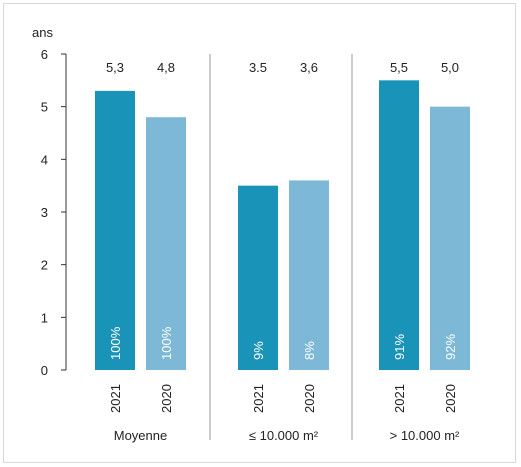 This screenshot has height=467, width=521. What do you see at coordinates (115, 67) in the screenshot?
I see `bar-value-label: 5,3` at bounding box center [115, 67].